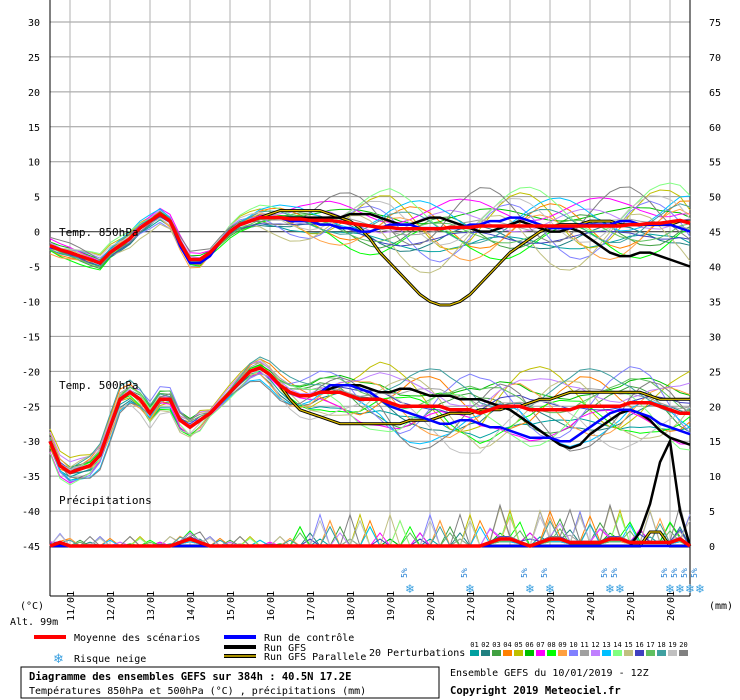 The height and width of the screenshot is (700, 740). I want to click on perturbation-number: 12, so click(595, 645).